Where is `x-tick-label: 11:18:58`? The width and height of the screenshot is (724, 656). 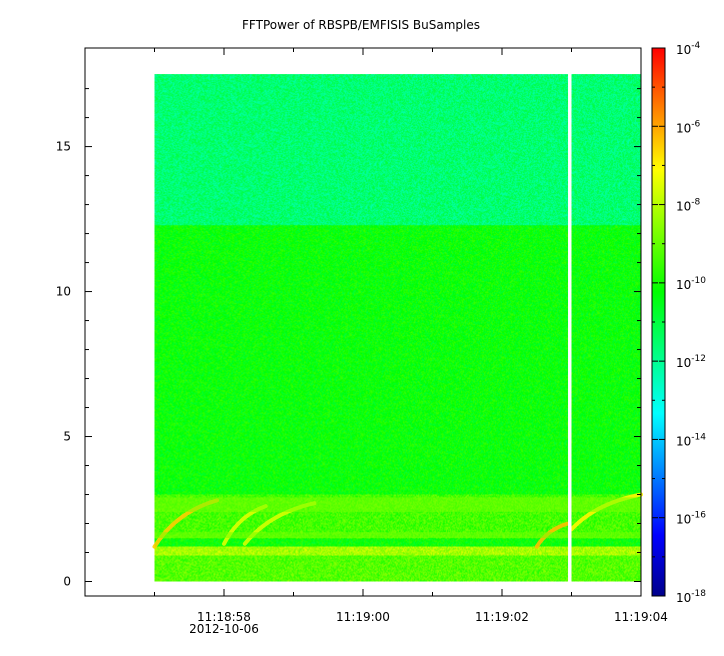 x-tick-label: 11:18:58 is located at coordinates (224, 617).